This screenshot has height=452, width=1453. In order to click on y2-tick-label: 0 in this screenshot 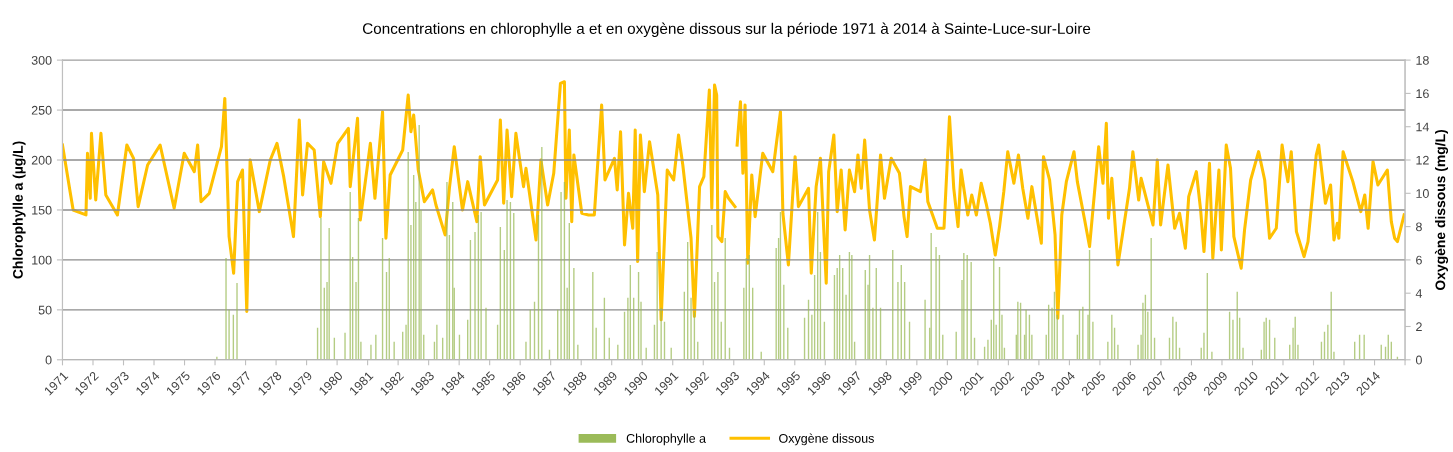, I will do `click(1418, 360)`.